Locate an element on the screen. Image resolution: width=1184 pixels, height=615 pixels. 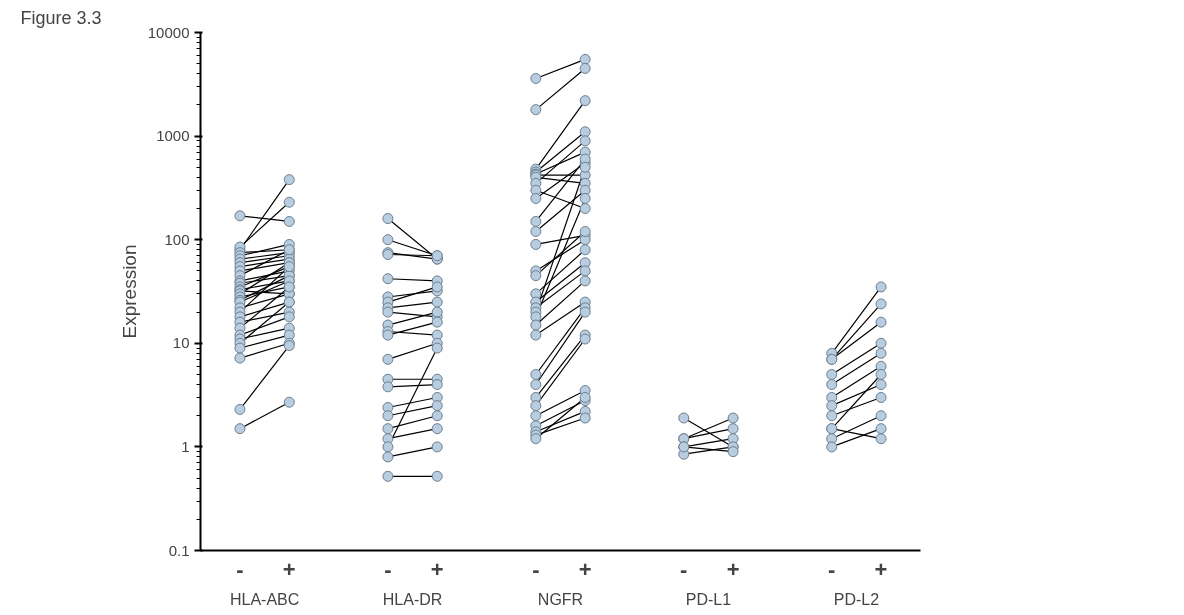
chart-title: Figure 3.3 is located at coordinates (61, 17).